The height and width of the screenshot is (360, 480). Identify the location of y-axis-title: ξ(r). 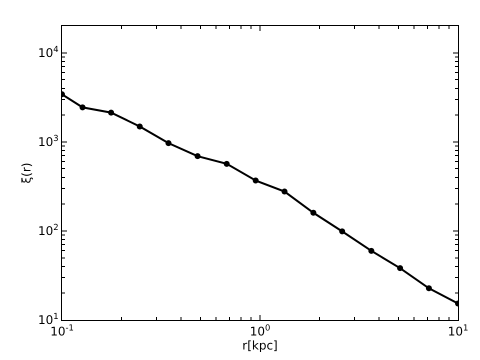
(26, 173).